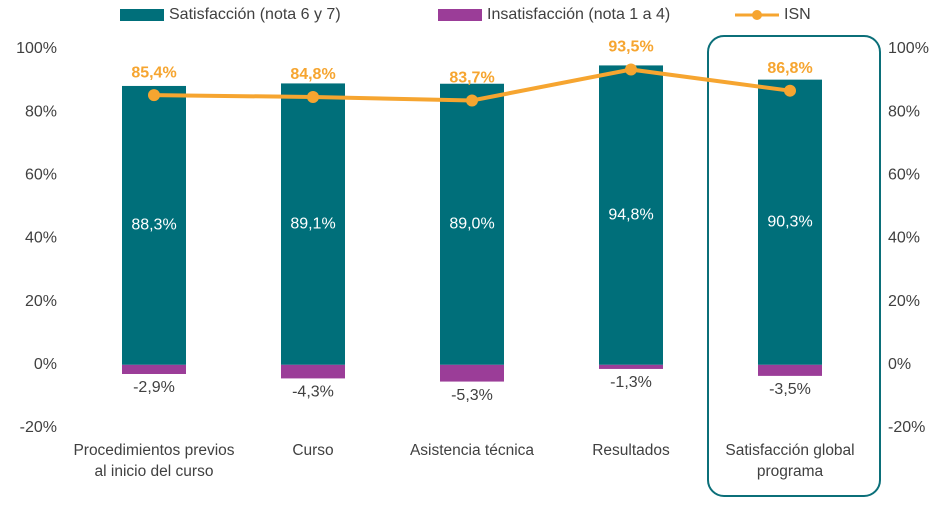 Image resolution: width=938 pixels, height=506 pixels. I want to click on y2-tick-label: 20%, so click(904, 301).